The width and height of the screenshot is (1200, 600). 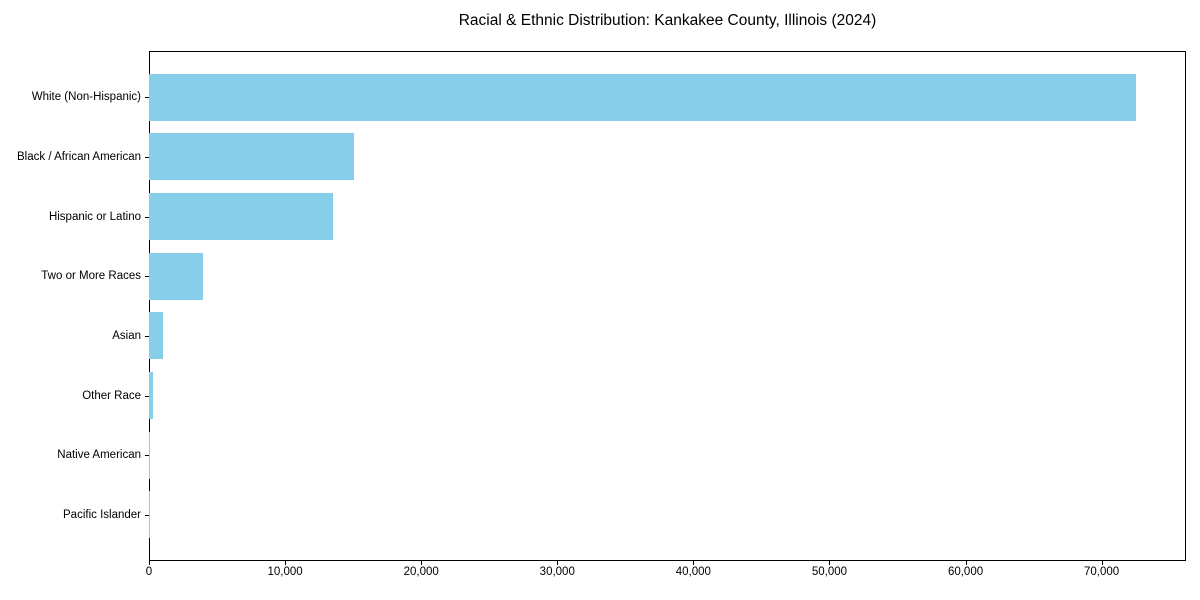 What do you see at coordinates (176, 276) in the screenshot?
I see `bar-two-or-more-races` at bounding box center [176, 276].